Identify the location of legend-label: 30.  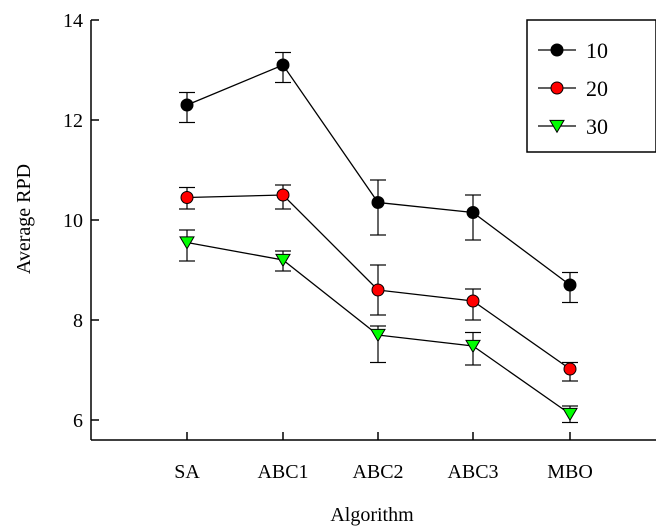
(597, 126).